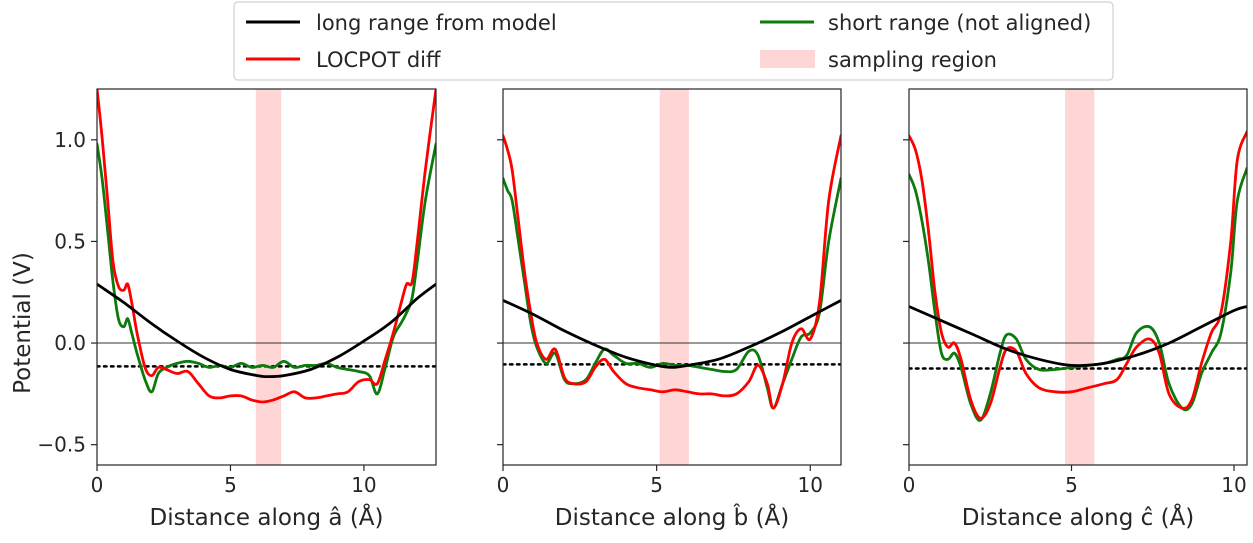 Image resolution: width=1253 pixels, height=543 pixels. I want to click on legend-item: LOCPOT diff, so click(343, 60).